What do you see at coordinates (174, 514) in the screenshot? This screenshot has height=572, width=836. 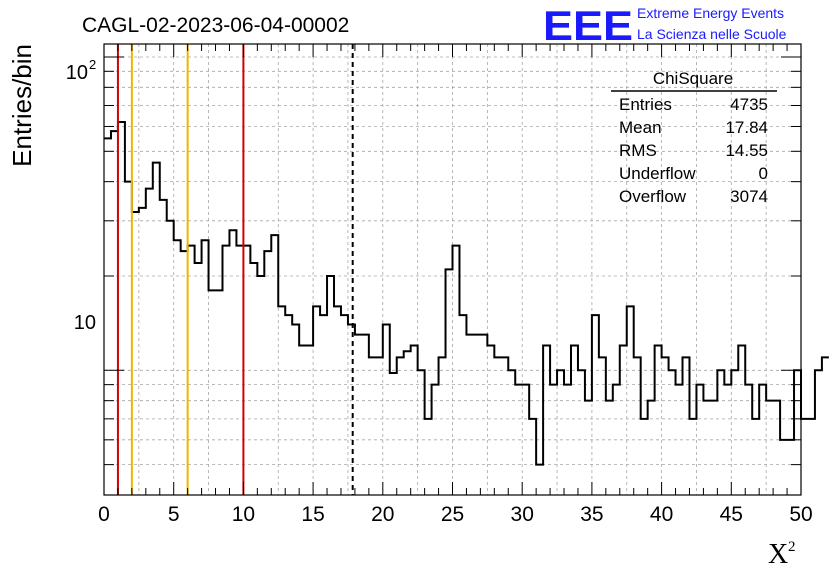 I see `x-tick-label: 5` at bounding box center [174, 514].